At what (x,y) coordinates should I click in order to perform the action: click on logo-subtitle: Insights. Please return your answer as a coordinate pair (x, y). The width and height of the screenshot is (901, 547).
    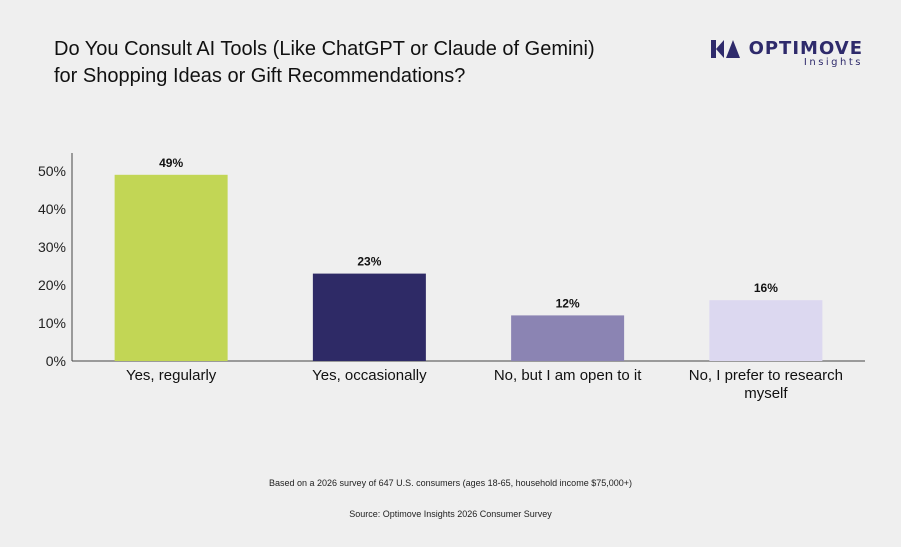
    Looking at the image, I should click on (833, 62).